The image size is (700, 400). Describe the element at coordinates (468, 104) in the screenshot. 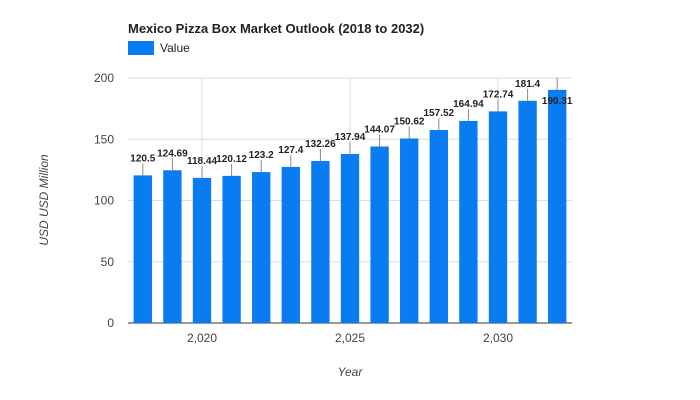

I see `data-label-2029: 164.94` at that location.